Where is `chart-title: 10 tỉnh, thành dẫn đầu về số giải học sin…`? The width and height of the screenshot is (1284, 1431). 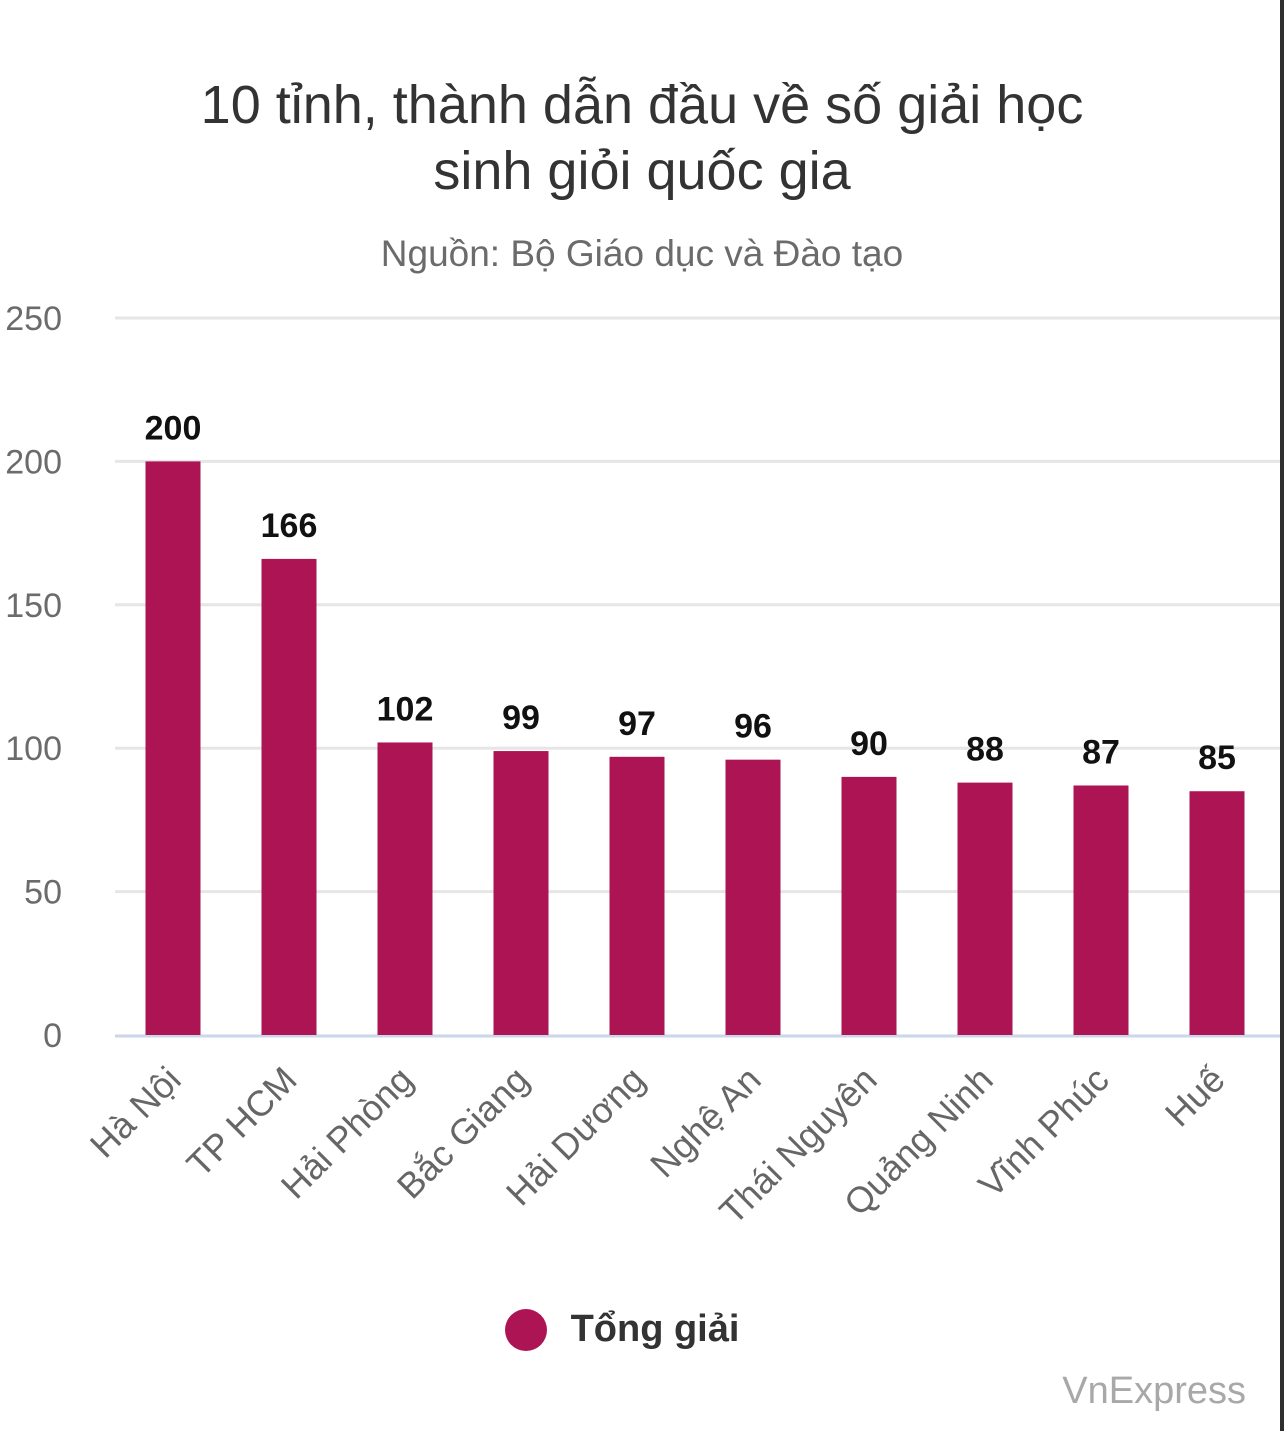 chart-title: 10 tỉnh, thành dẫn đầu về số giải học sin… is located at coordinates (642, 138).